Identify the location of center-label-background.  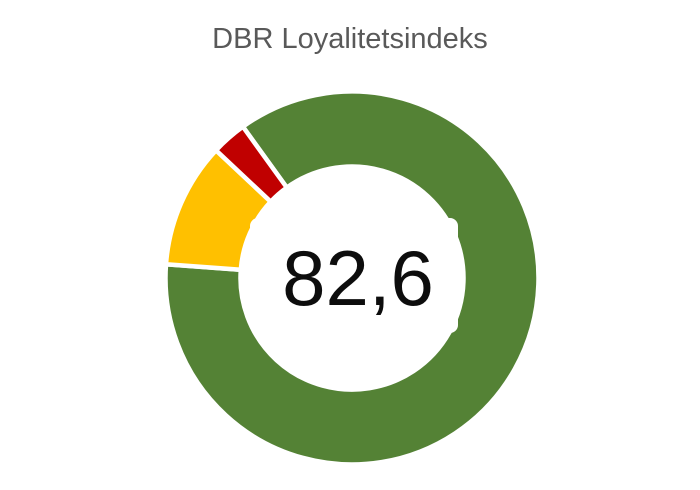
(354, 275).